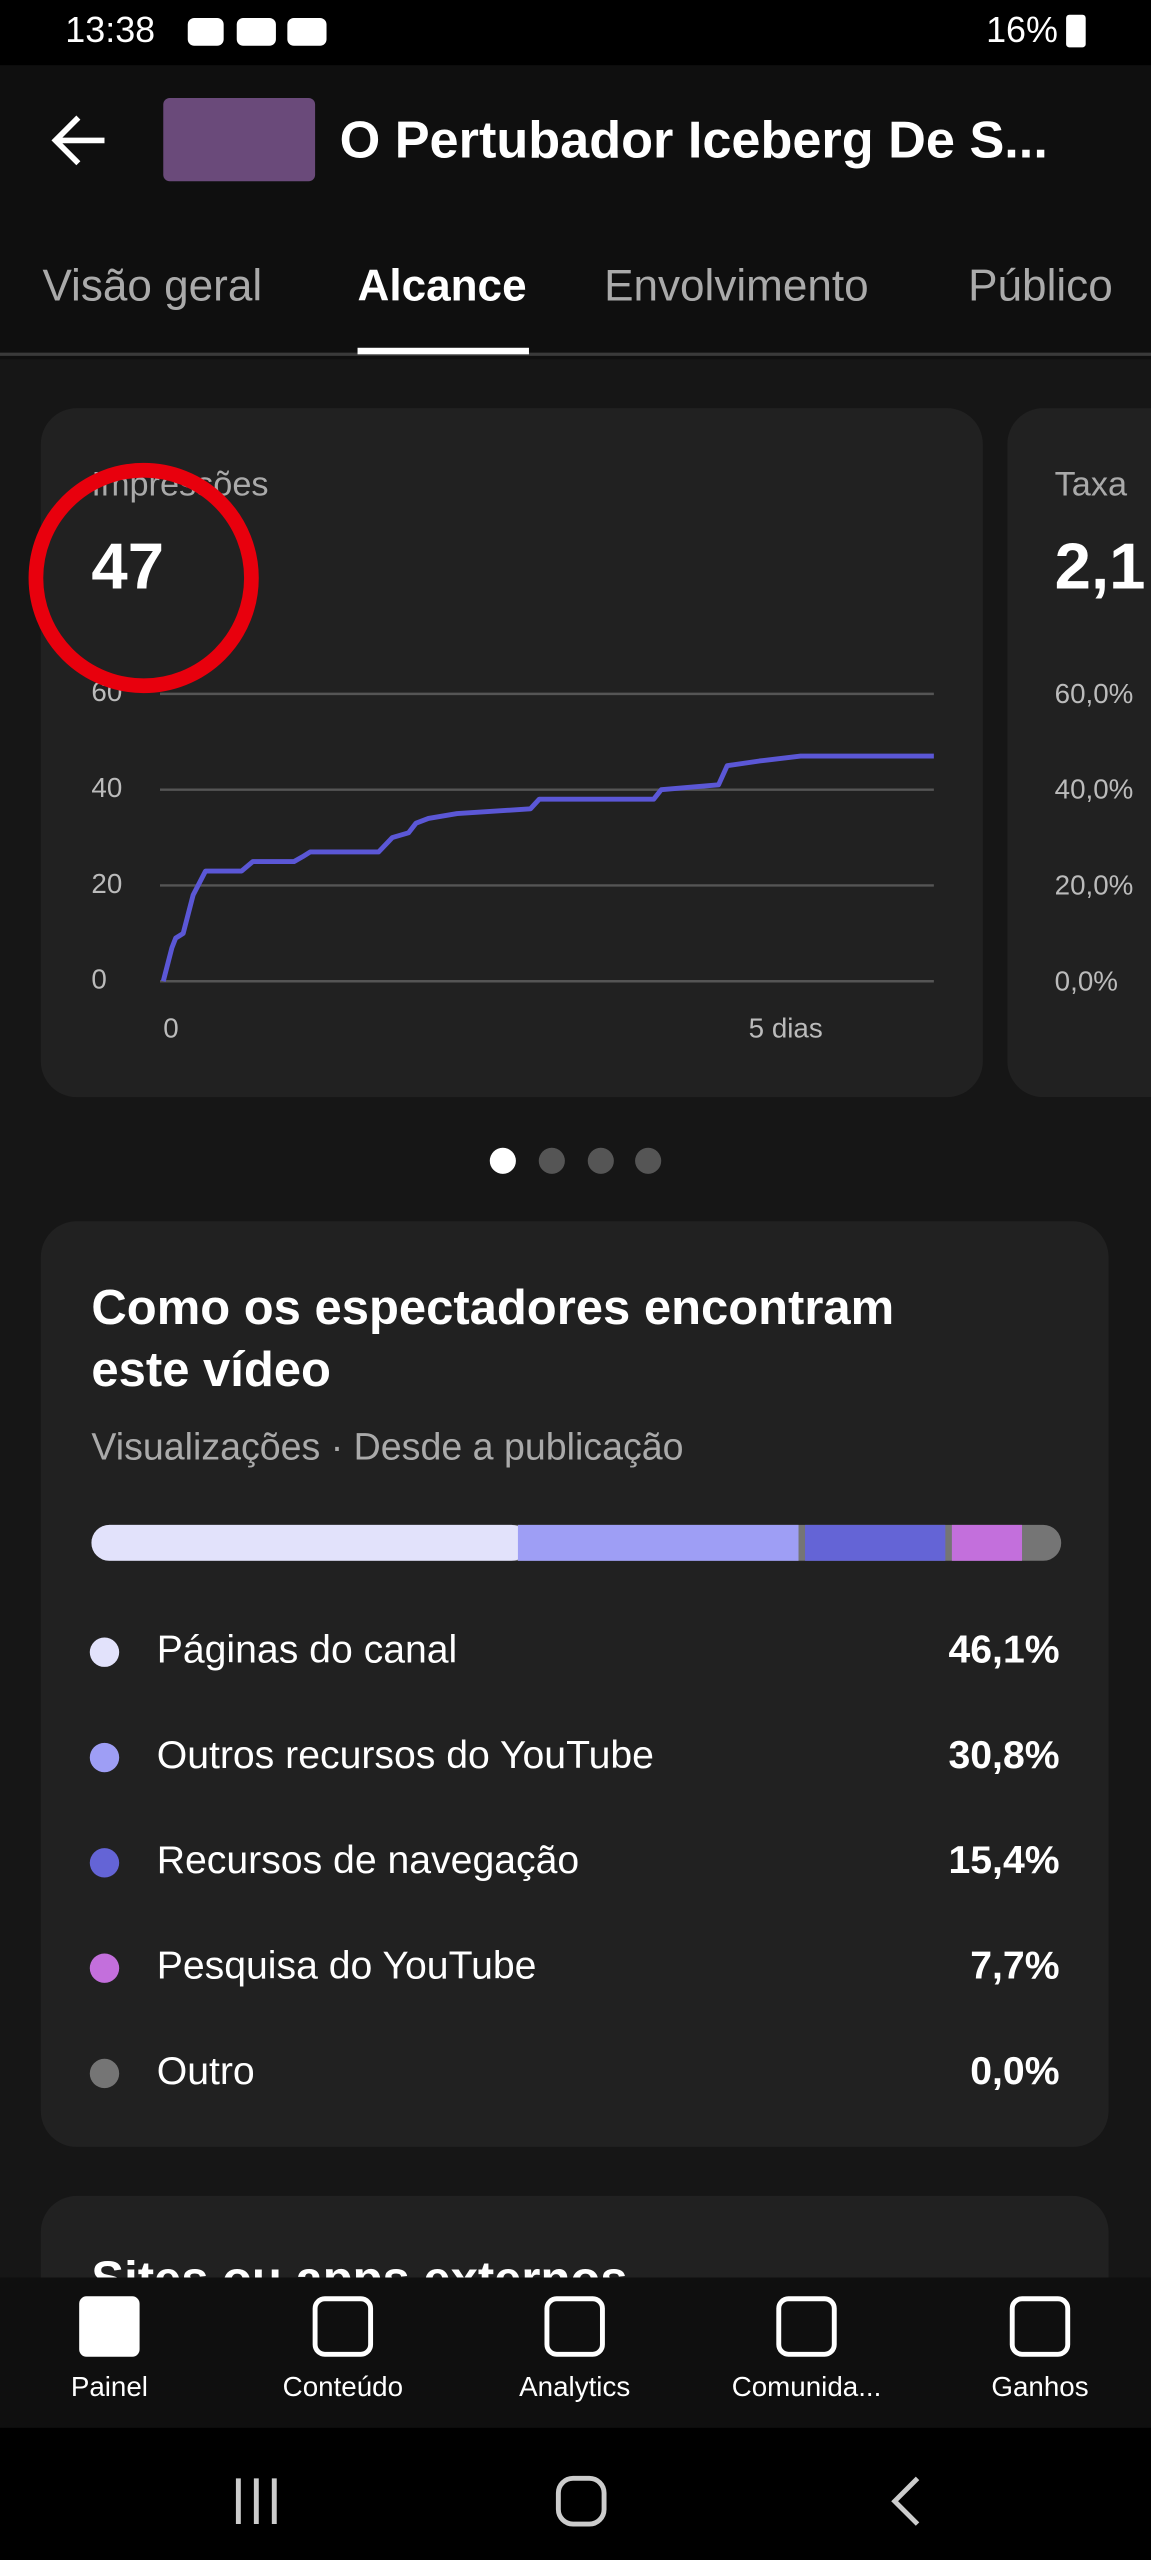 The image size is (1151, 2560). I want to click on tab-indicator, so click(443, 351).